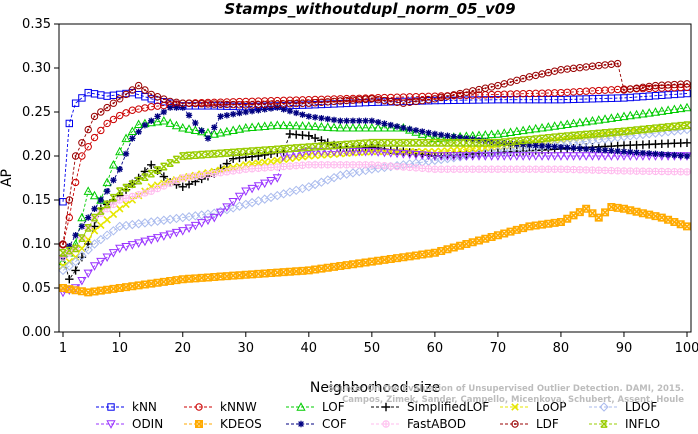 Image resolution: width=698 pixels, height=434 pixels. Describe the element at coordinates (223, 424) in the screenshot. I see `legend-item-kdeos: KDEOS` at that location.